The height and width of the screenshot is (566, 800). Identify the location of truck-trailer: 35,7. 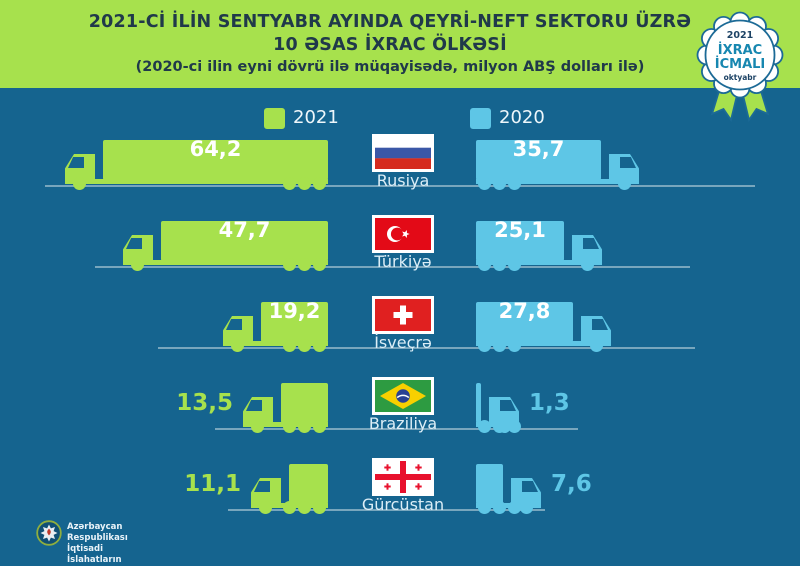
(538, 158).